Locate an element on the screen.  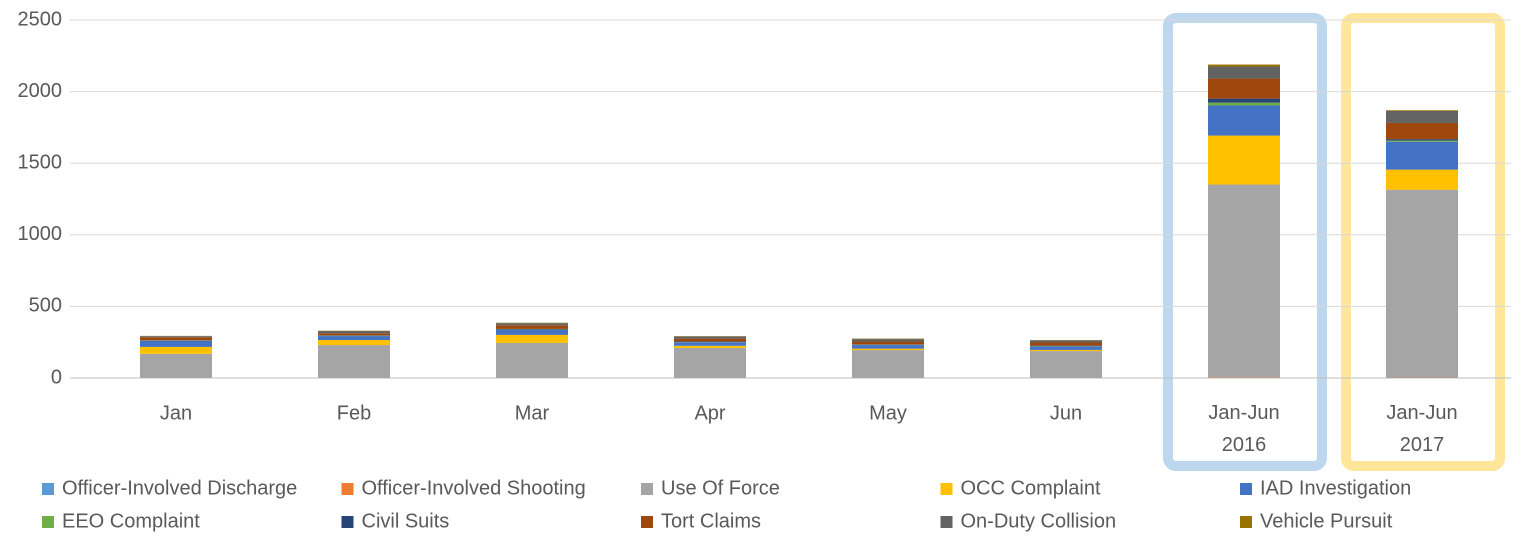
highlight-2017 is located at coordinates (1423, 242).